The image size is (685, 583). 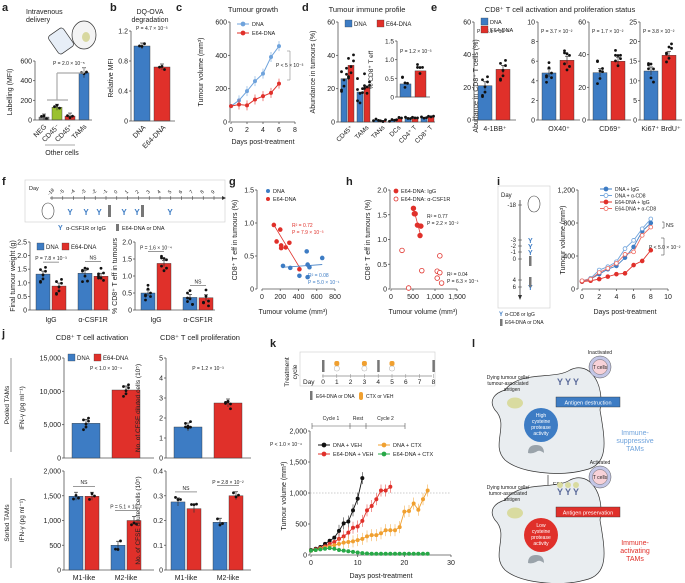 I want to click on x-tick-label: 800, so click(x=335, y=297).